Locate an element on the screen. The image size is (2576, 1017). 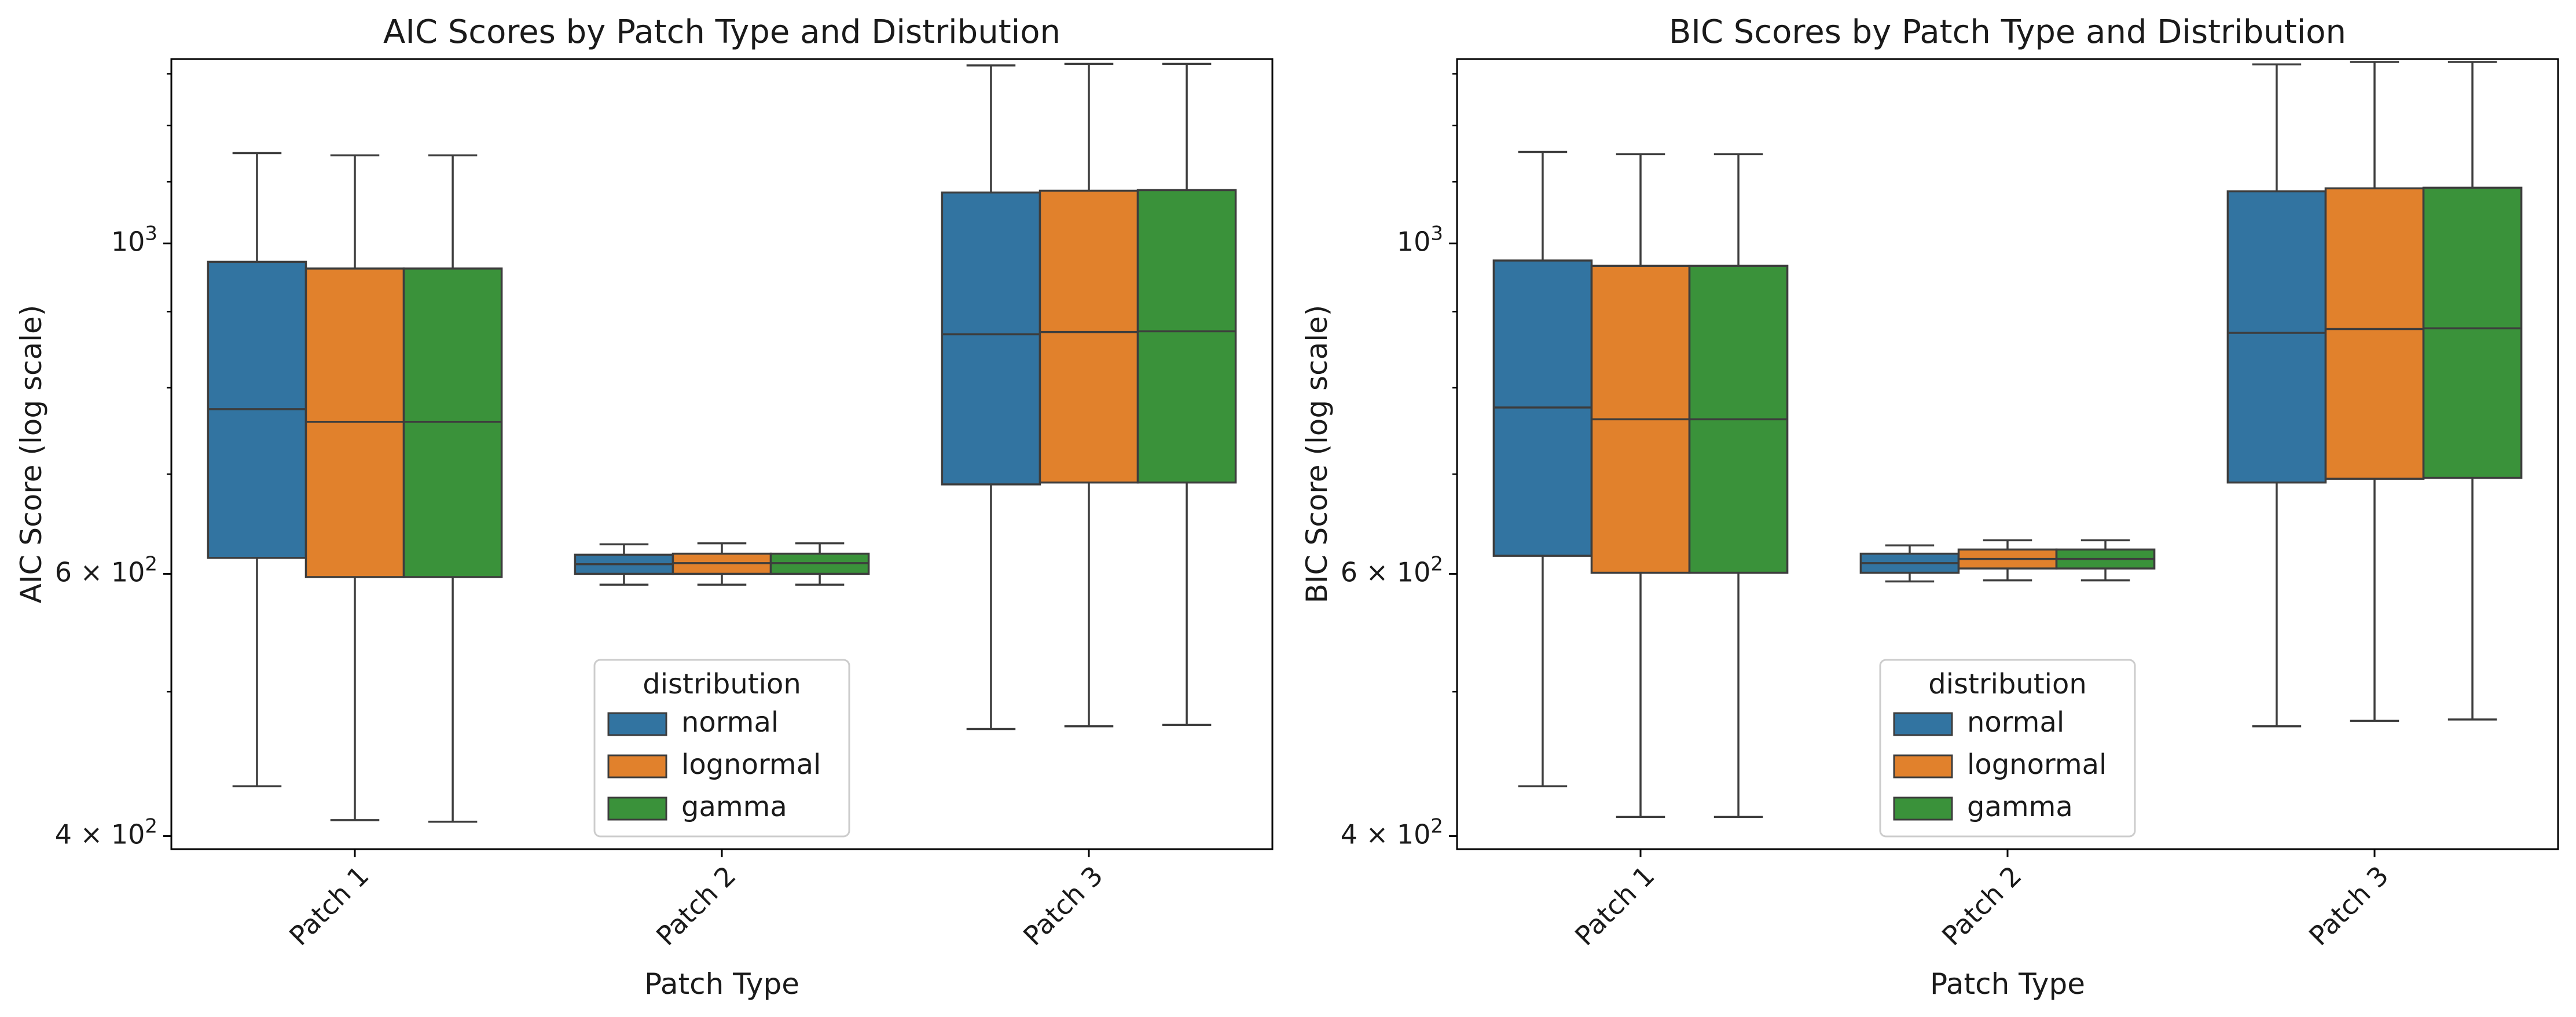
y-axis-label: BIC Score (log scale) is located at coordinates (1317, 454).